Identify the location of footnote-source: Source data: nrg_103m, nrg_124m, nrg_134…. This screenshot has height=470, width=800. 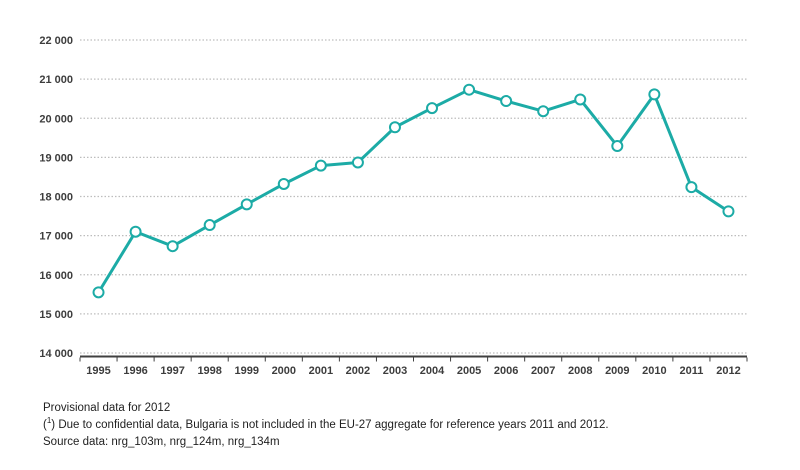
(161, 442).